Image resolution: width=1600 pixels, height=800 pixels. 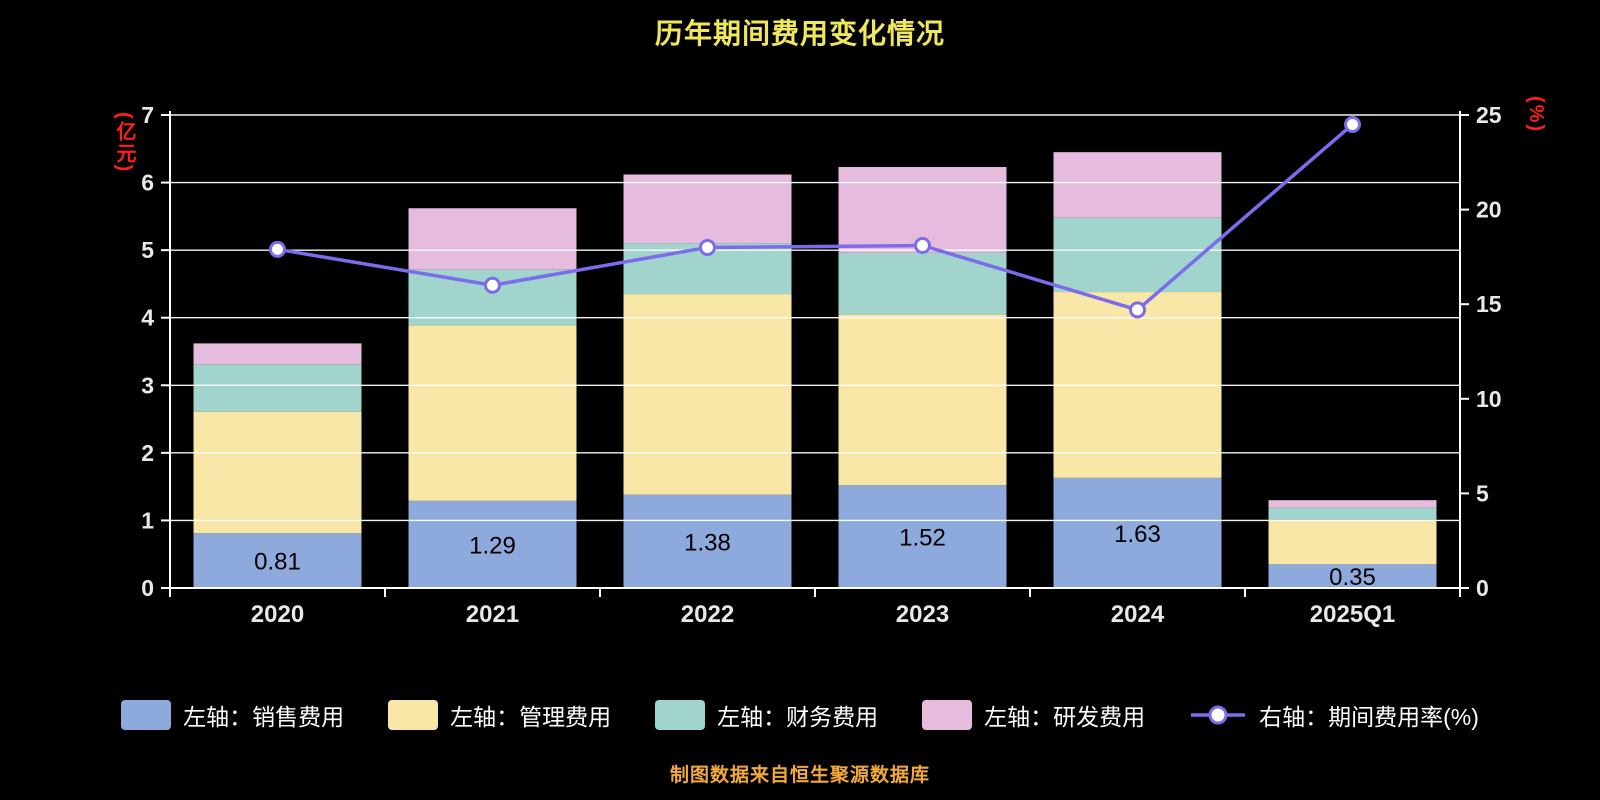 I want to click on chart-legend: 左轴：销售费用 左轴：管理费用 左轴：财务费用 左轴：研发费用 右轴：期间费用率(%), so click(x=800, y=715).